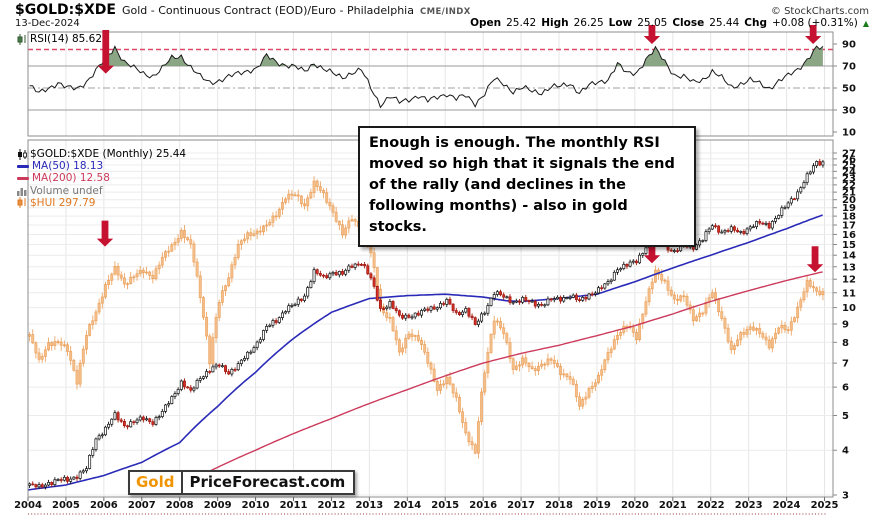 This screenshot has width=875, height=519. What do you see at coordinates (849, 89) in the screenshot?
I see `svg-text: 50` at bounding box center [849, 89].